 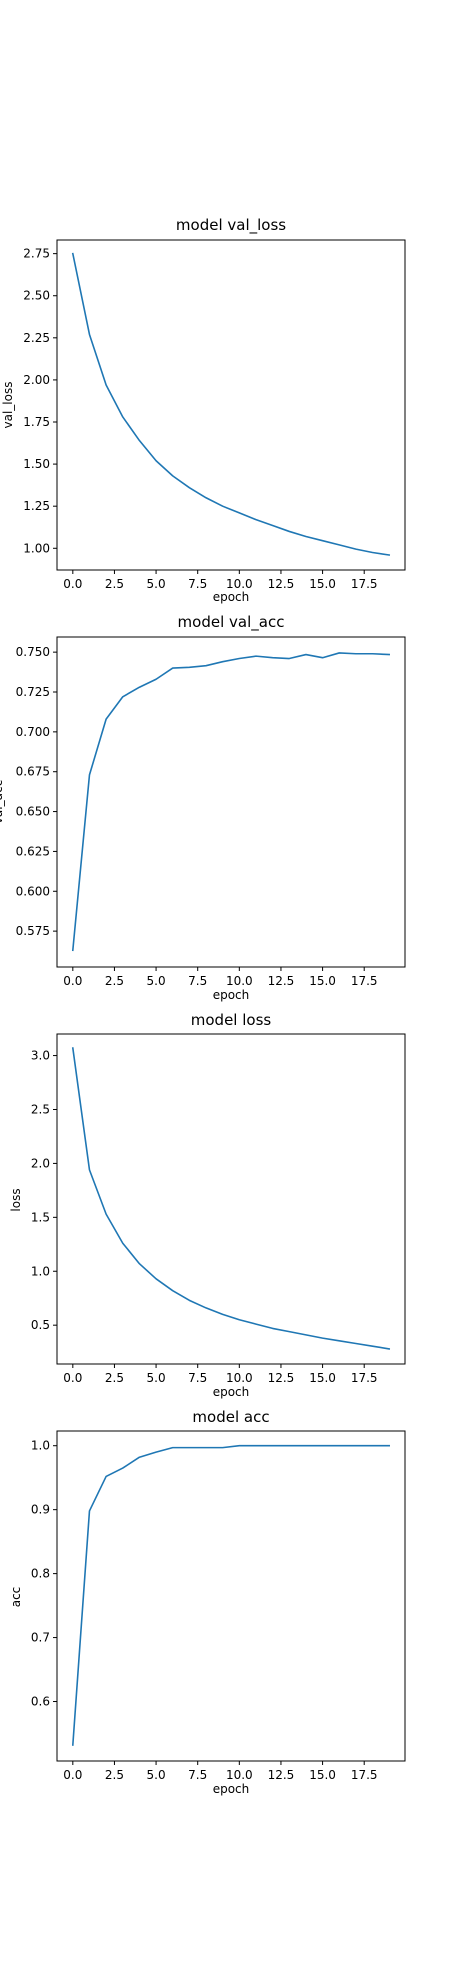 What do you see at coordinates (36, 548) in the screenshot?
I see `y-tick-label: 1.00` at bounding box center [36, 548].